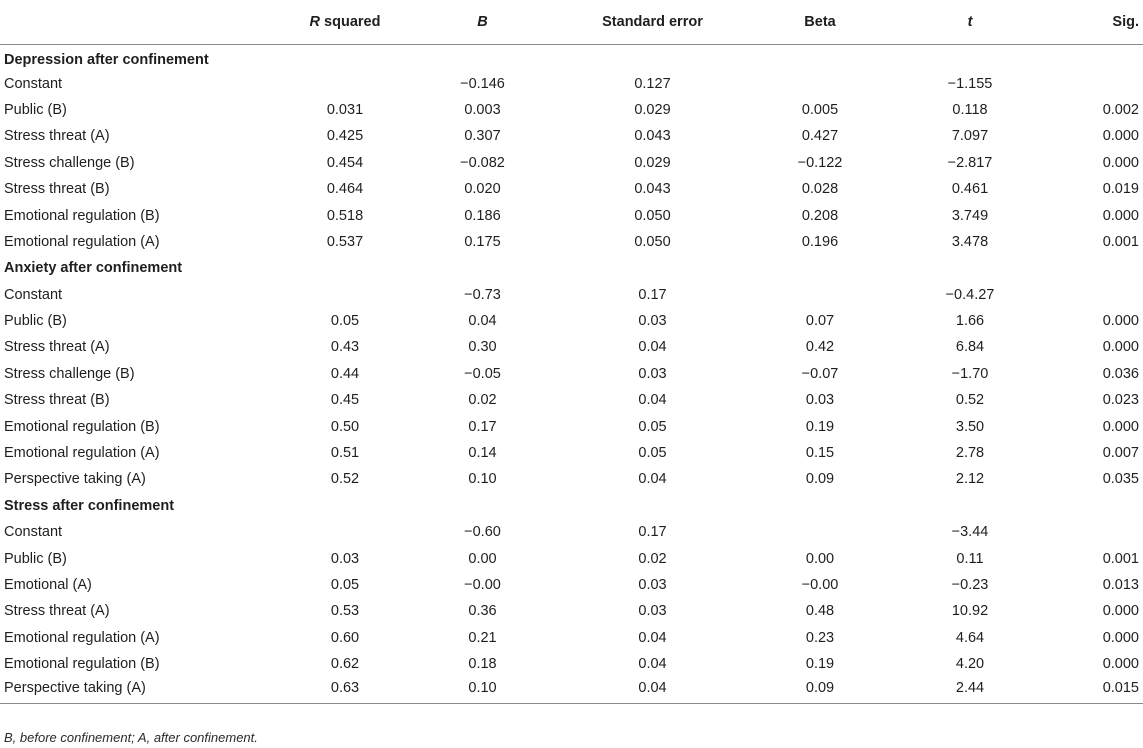 The image size is (1143, 748). Describe the element at coordinates (1120, 373) in the screenshot. I see `cell-sig: 0.036` at that location.